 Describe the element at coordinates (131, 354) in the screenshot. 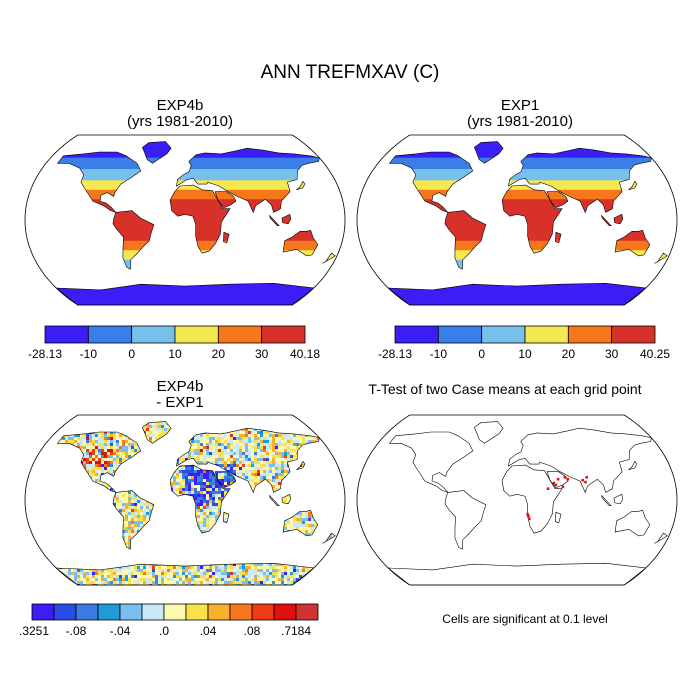

I see `colorbar-exp4b-label-2: 0` at that location.